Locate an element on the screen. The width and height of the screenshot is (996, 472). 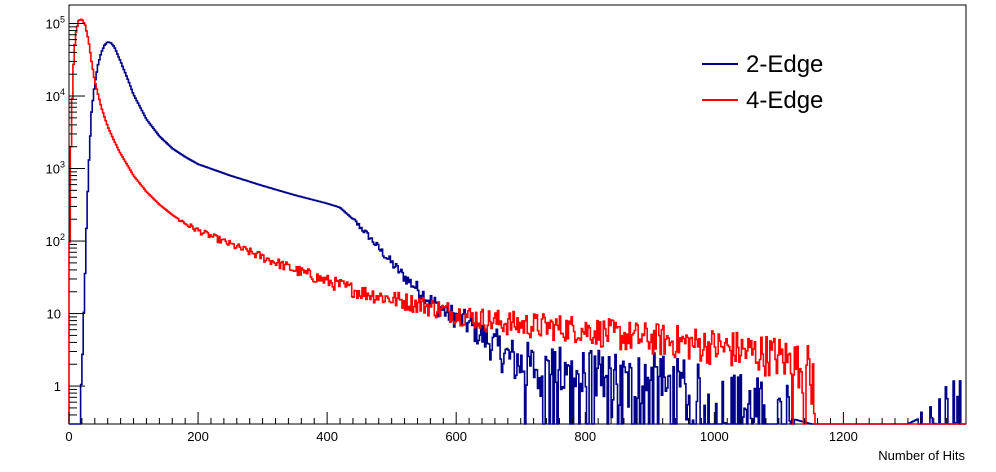
y-tick-label: 10 is located at coordinates (54, 314).